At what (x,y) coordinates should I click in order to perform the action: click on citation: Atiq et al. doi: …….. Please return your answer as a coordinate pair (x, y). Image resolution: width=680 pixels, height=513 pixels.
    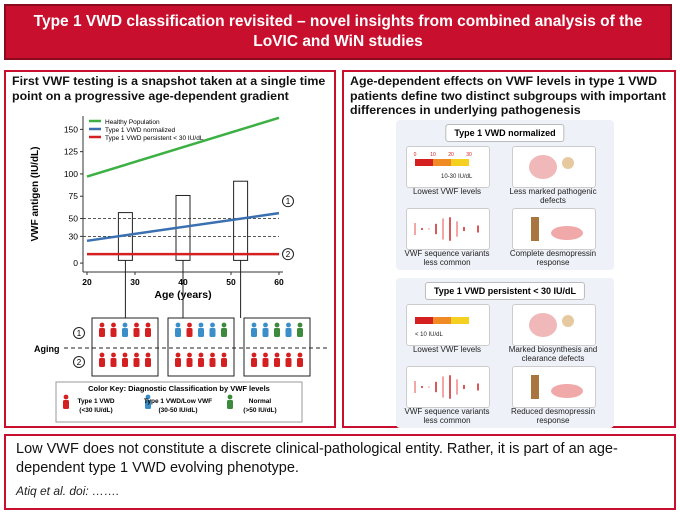
    Looking at the image, I should click on (68, 490).